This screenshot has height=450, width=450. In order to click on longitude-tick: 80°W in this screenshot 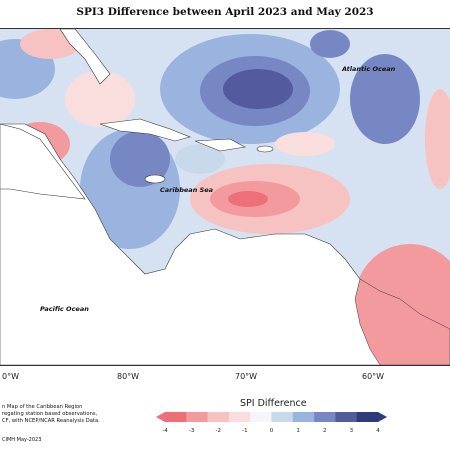, I will do `click(128, 376)`.